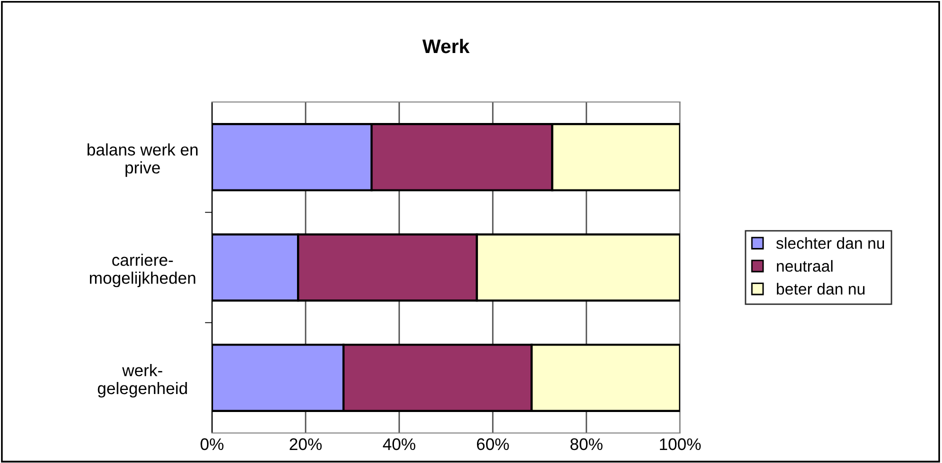 This screenshot has width=942, height=463. What do you see at coordinates (586, 444) in the screenshot?
I see `x-tick-label: 80%` at bounding box center [586, 444].